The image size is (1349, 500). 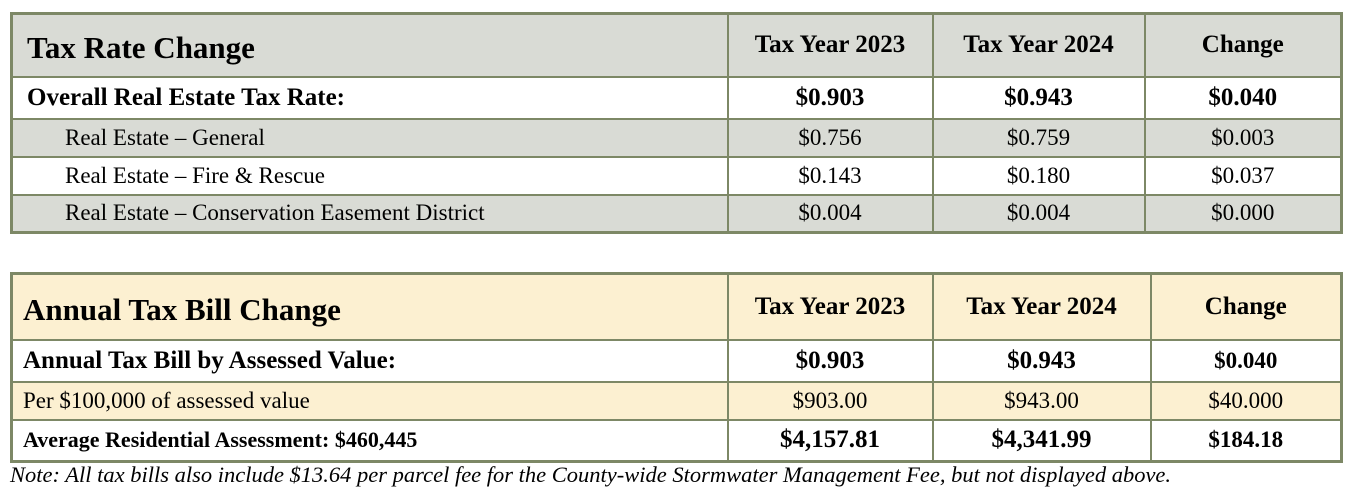 What do you see at coordinates (369, 306) in the screenshot?
I see `table-title: Annual Tax Bill Change` at bounding box center [369, 306].